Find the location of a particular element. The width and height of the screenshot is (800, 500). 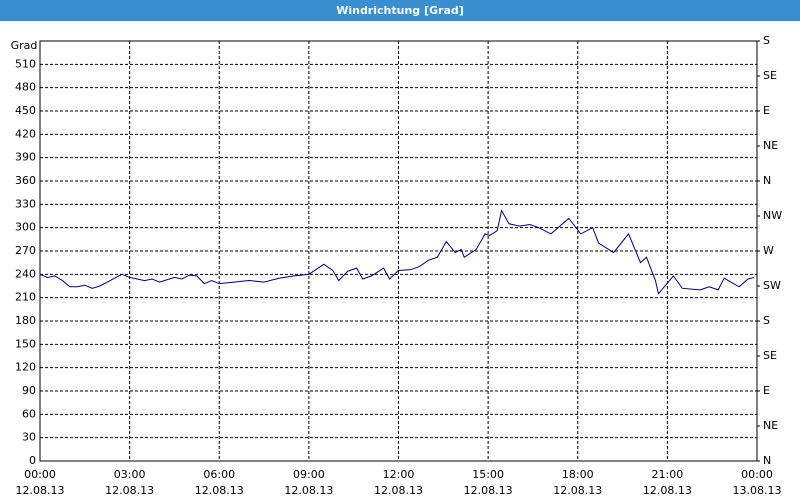

y-tick-label: 450 is located at coordinates (25, 110).